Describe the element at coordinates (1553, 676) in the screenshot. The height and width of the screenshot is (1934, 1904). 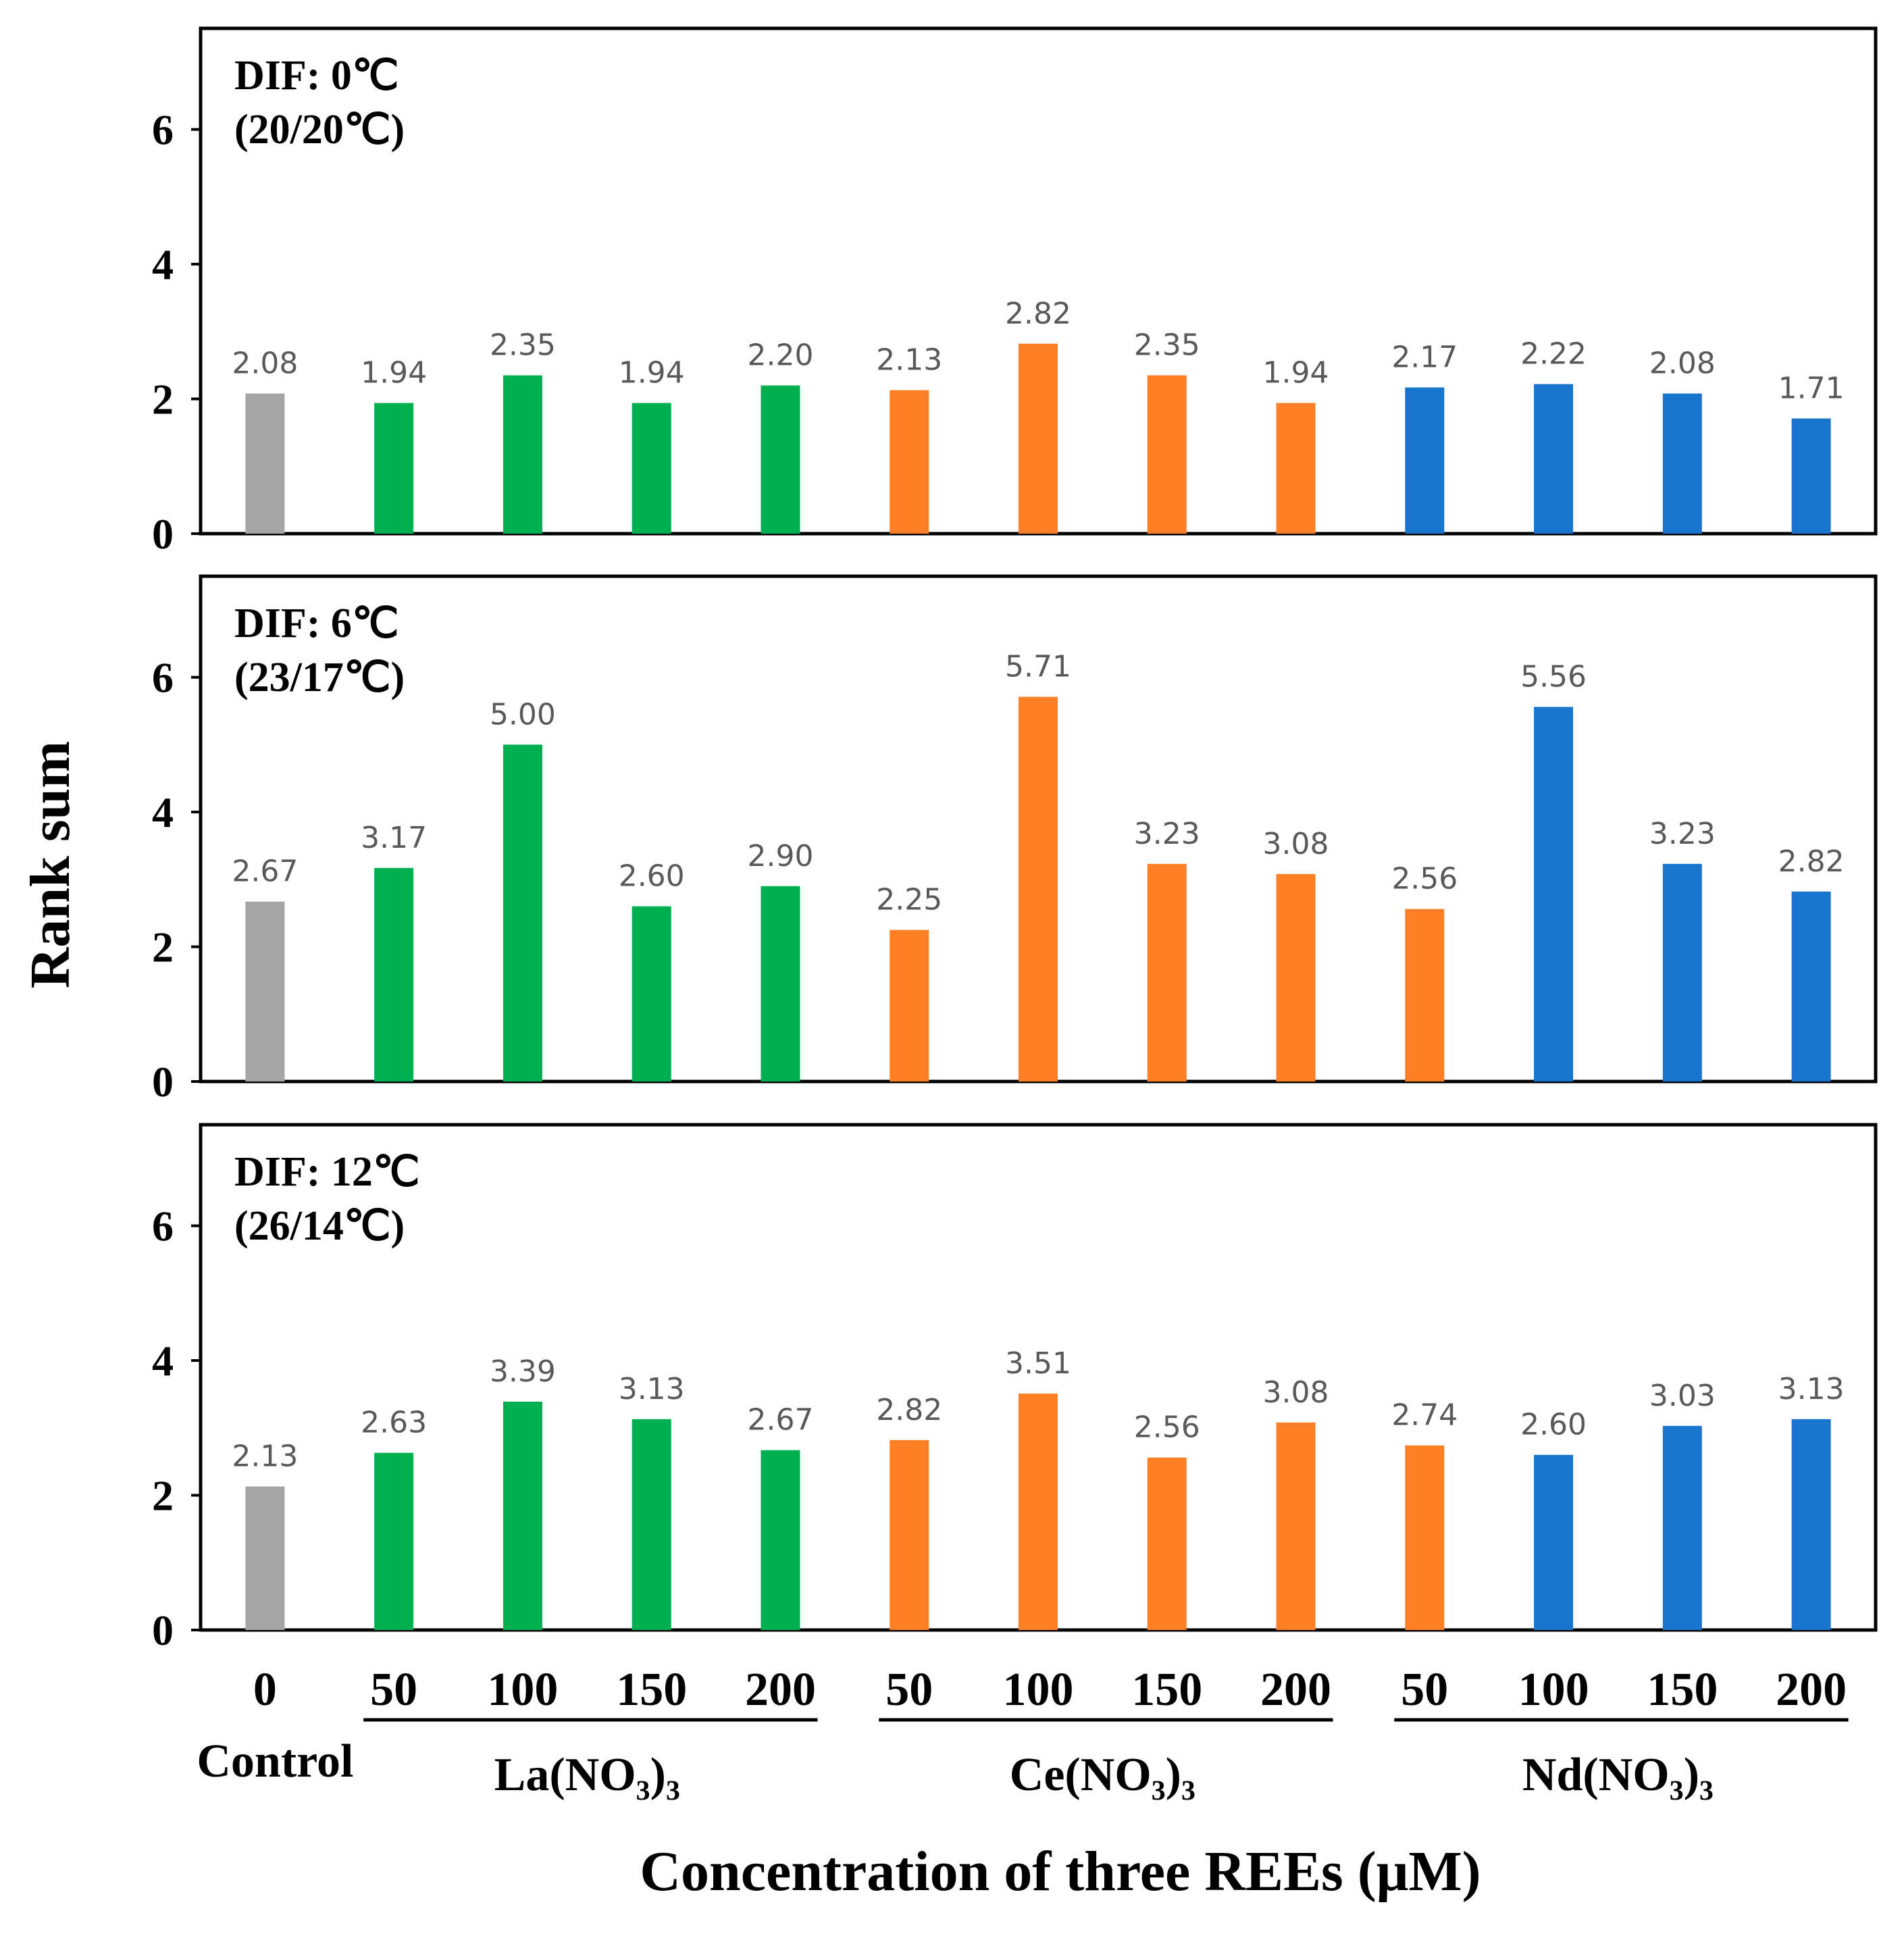
I see `bar-value-label: 5.56` at that location.